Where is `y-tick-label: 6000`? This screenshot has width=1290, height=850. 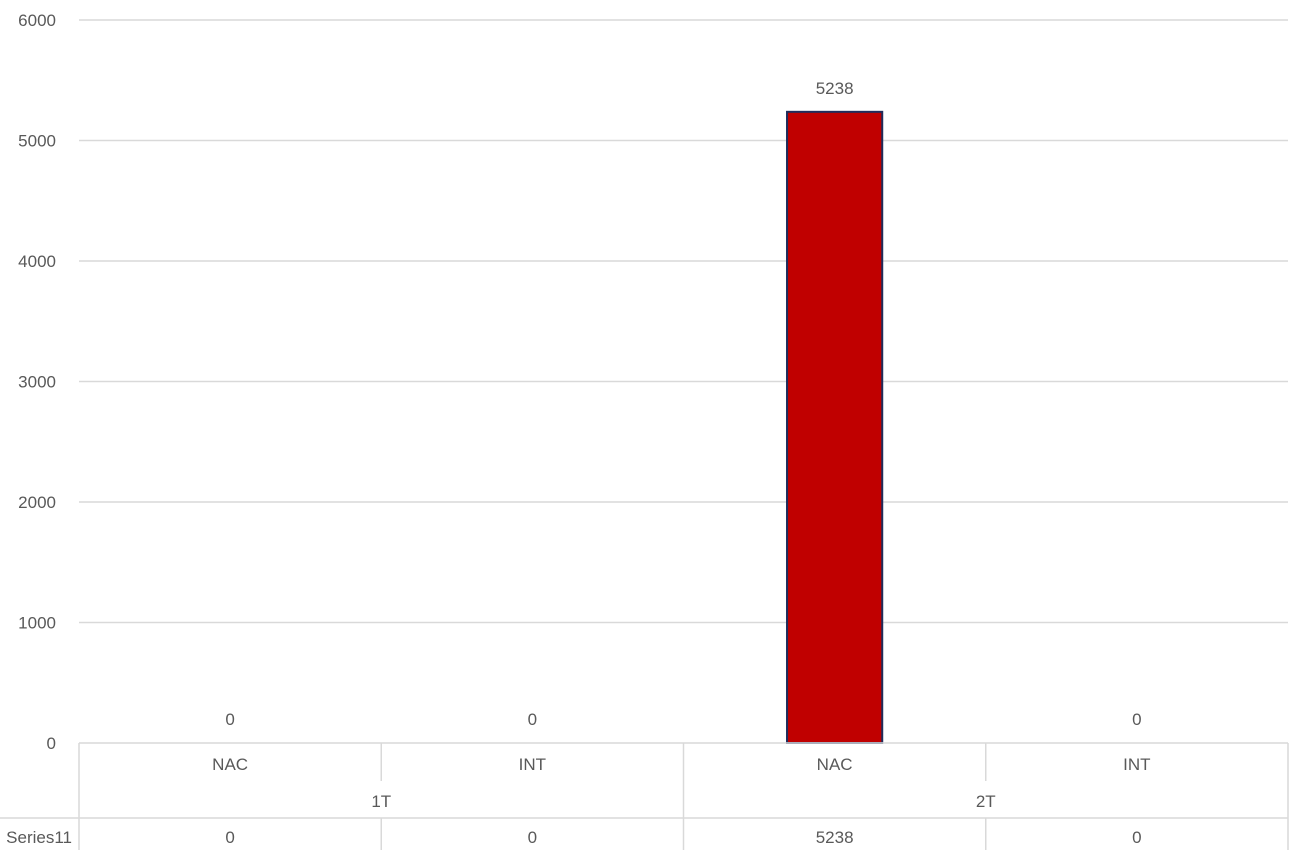
y-tick-label: 6000 is located at coordinates (37, 20).